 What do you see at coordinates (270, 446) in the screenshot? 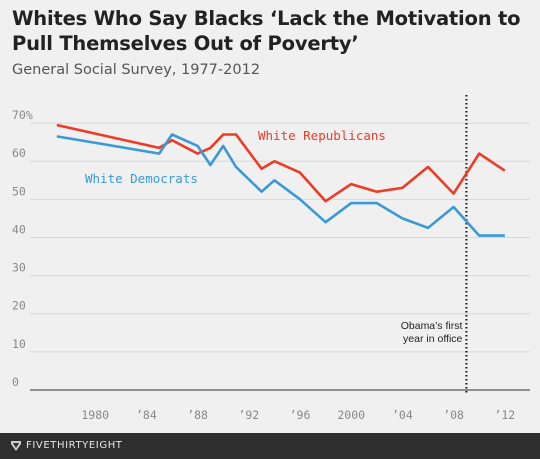
I see `footer-bar: FIVETHIRTYEIGHT` at bounding box center [270, 446].